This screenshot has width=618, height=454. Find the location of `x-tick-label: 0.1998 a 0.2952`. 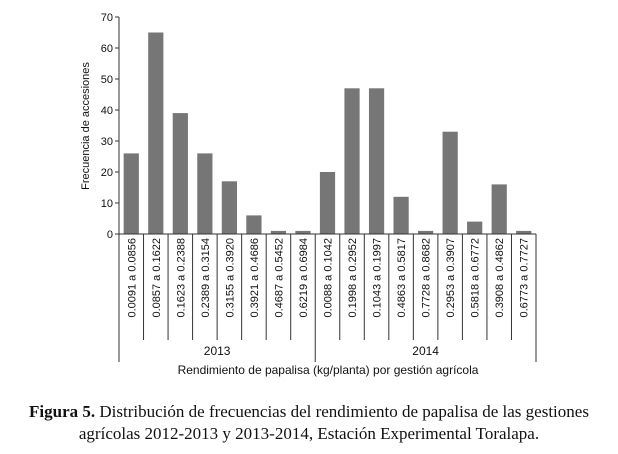

x-tick-label: 0.1998 a 0.2952 is located at coordinates (353, 278).